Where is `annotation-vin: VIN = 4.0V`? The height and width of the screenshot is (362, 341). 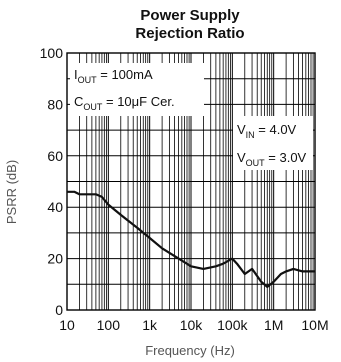 annotation-vin: VIN = 4.0V is located at coordinates (267, 131).